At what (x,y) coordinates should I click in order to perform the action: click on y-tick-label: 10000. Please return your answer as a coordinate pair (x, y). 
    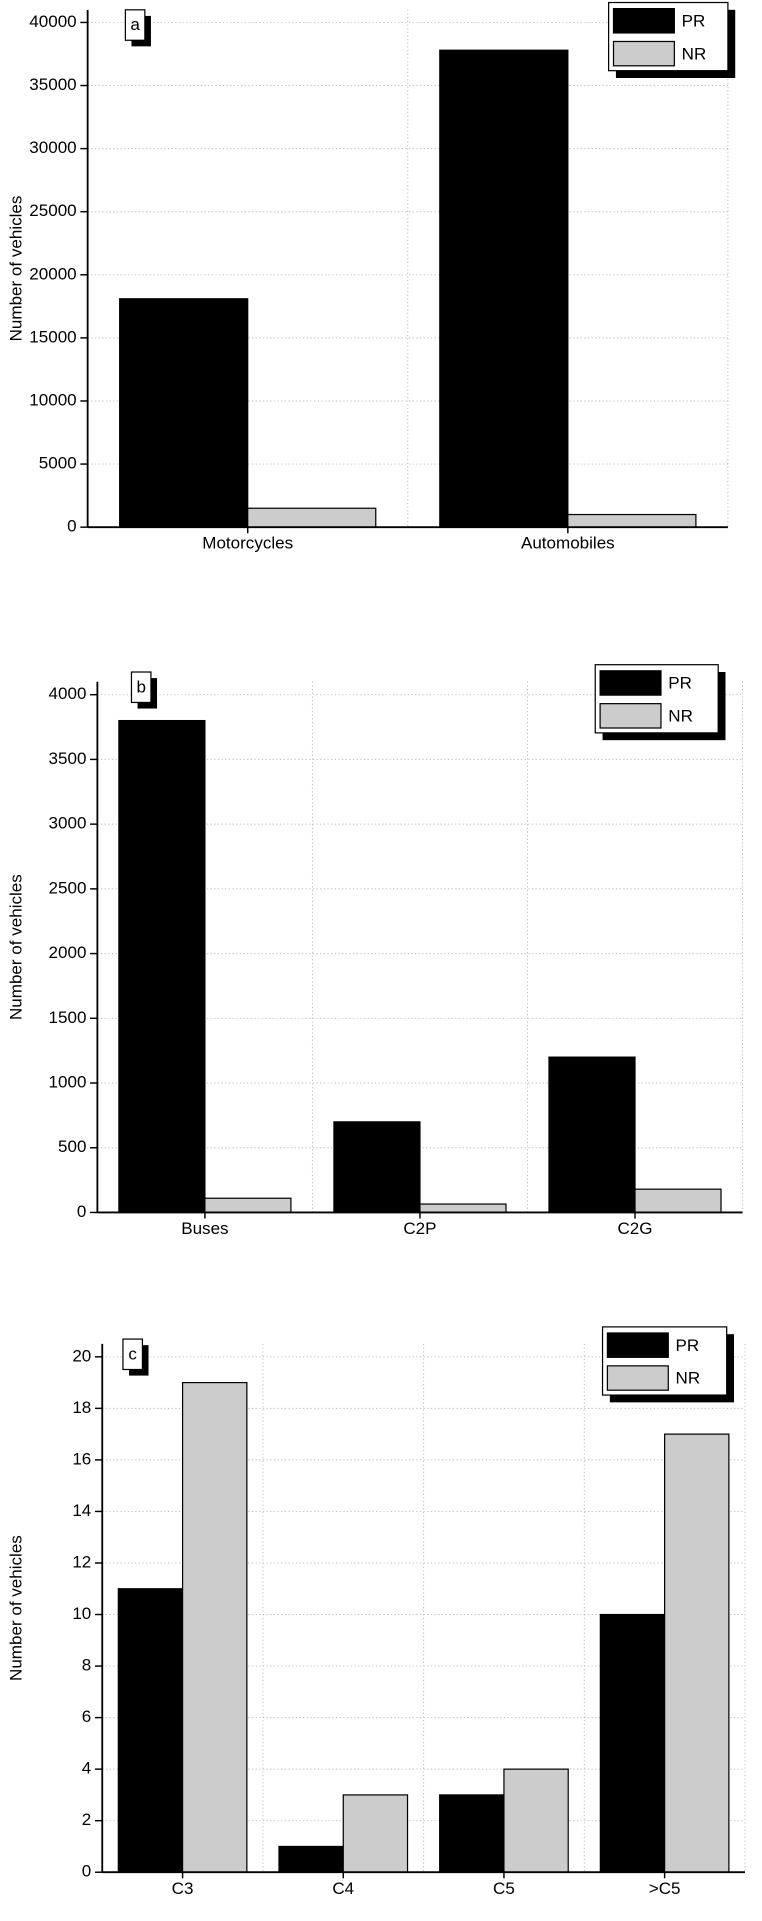
    Looking at the image, I should click on (52, 399).